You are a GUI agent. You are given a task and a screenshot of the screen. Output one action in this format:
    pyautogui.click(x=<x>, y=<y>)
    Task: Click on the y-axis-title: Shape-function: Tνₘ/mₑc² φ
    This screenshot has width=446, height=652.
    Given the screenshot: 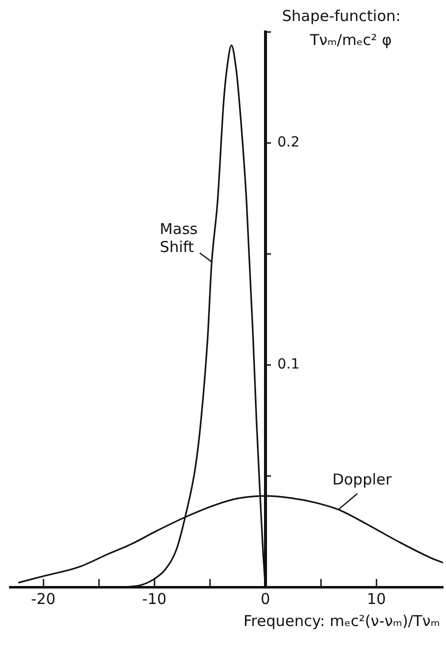 What is the action you would take?
    pyautogui.click(x=342, y=28)
    